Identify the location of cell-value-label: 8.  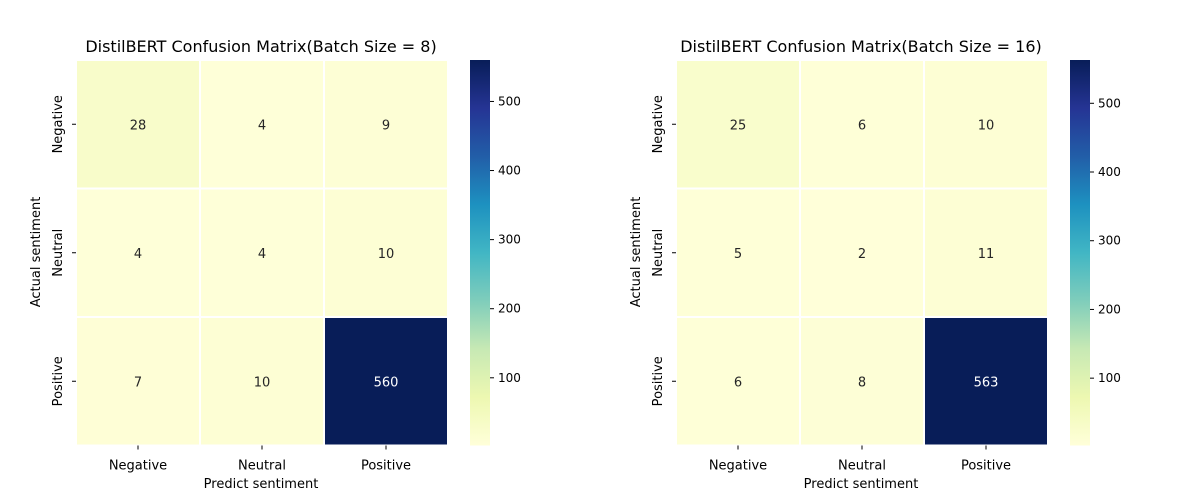
(862, 382).